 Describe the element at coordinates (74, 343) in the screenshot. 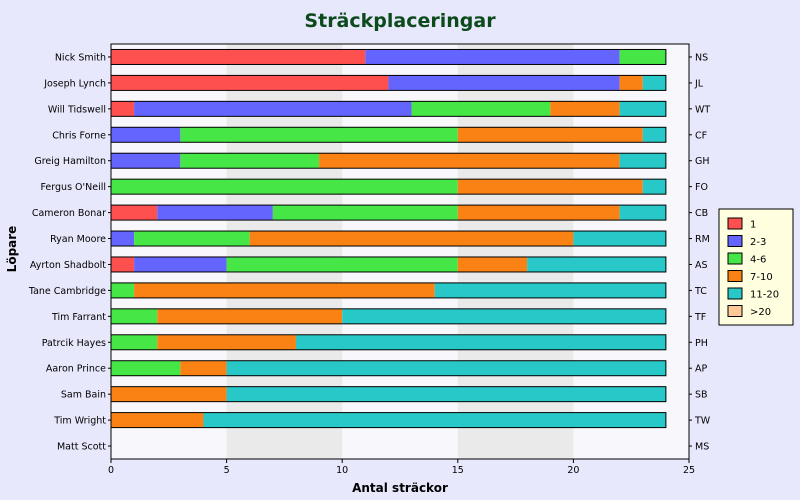

I see `runner-label: Patrcik Hayes` at that location.